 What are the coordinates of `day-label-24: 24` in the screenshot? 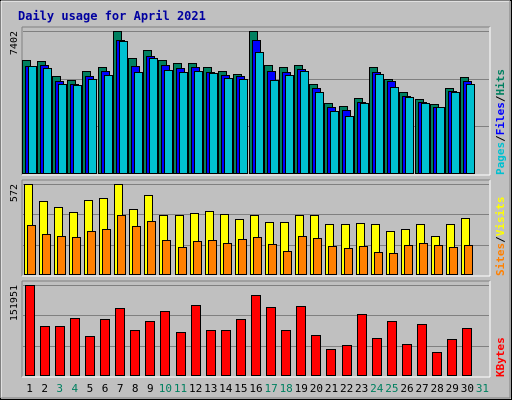 It's located at (377, 388).